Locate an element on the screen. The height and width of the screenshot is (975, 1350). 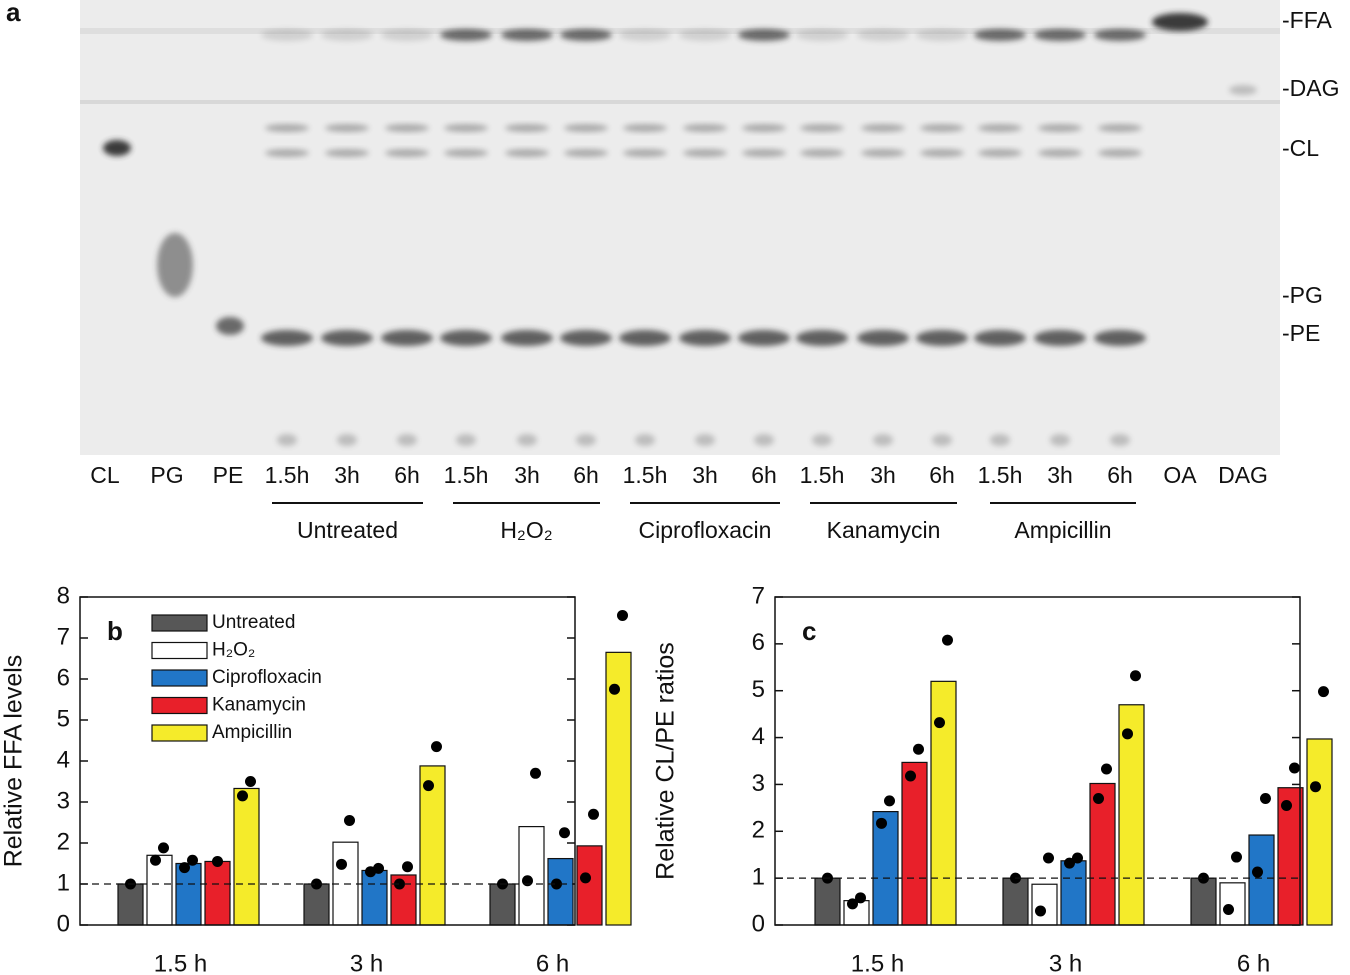
y-tick-label: 2 is located at coordinates (758, 830).